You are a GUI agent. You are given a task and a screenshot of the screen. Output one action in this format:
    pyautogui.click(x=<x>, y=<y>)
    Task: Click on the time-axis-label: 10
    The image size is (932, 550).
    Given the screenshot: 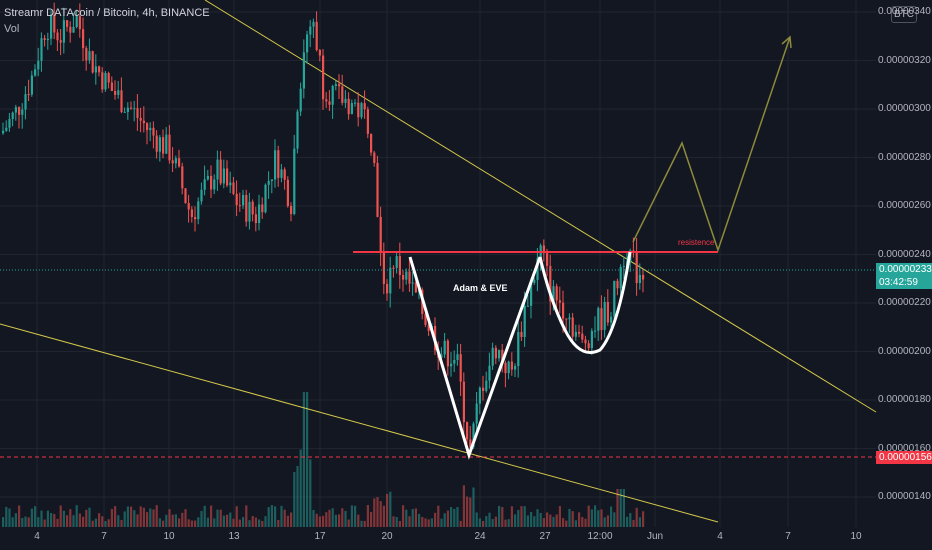 What is the action you would take?
    pyautogui.click(x=169, y=536)
    